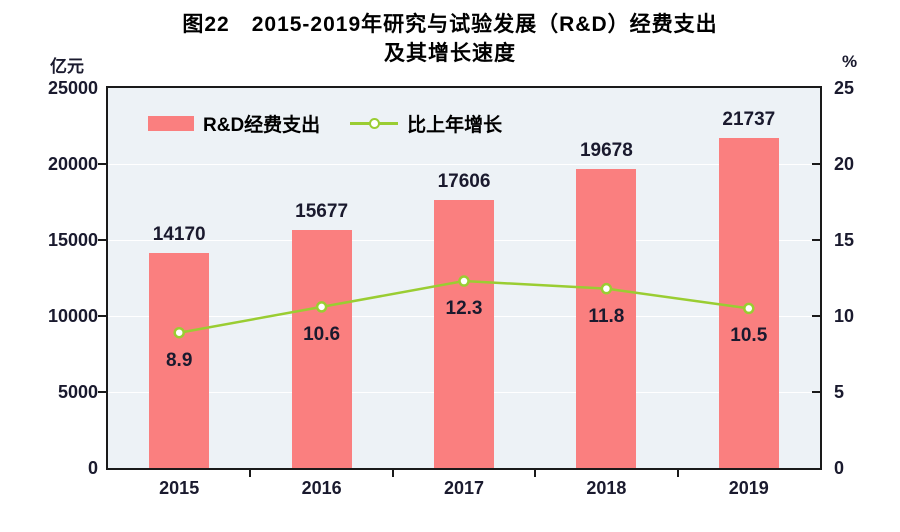  I want to click on right-axis-unit: %, so click(850, 61).